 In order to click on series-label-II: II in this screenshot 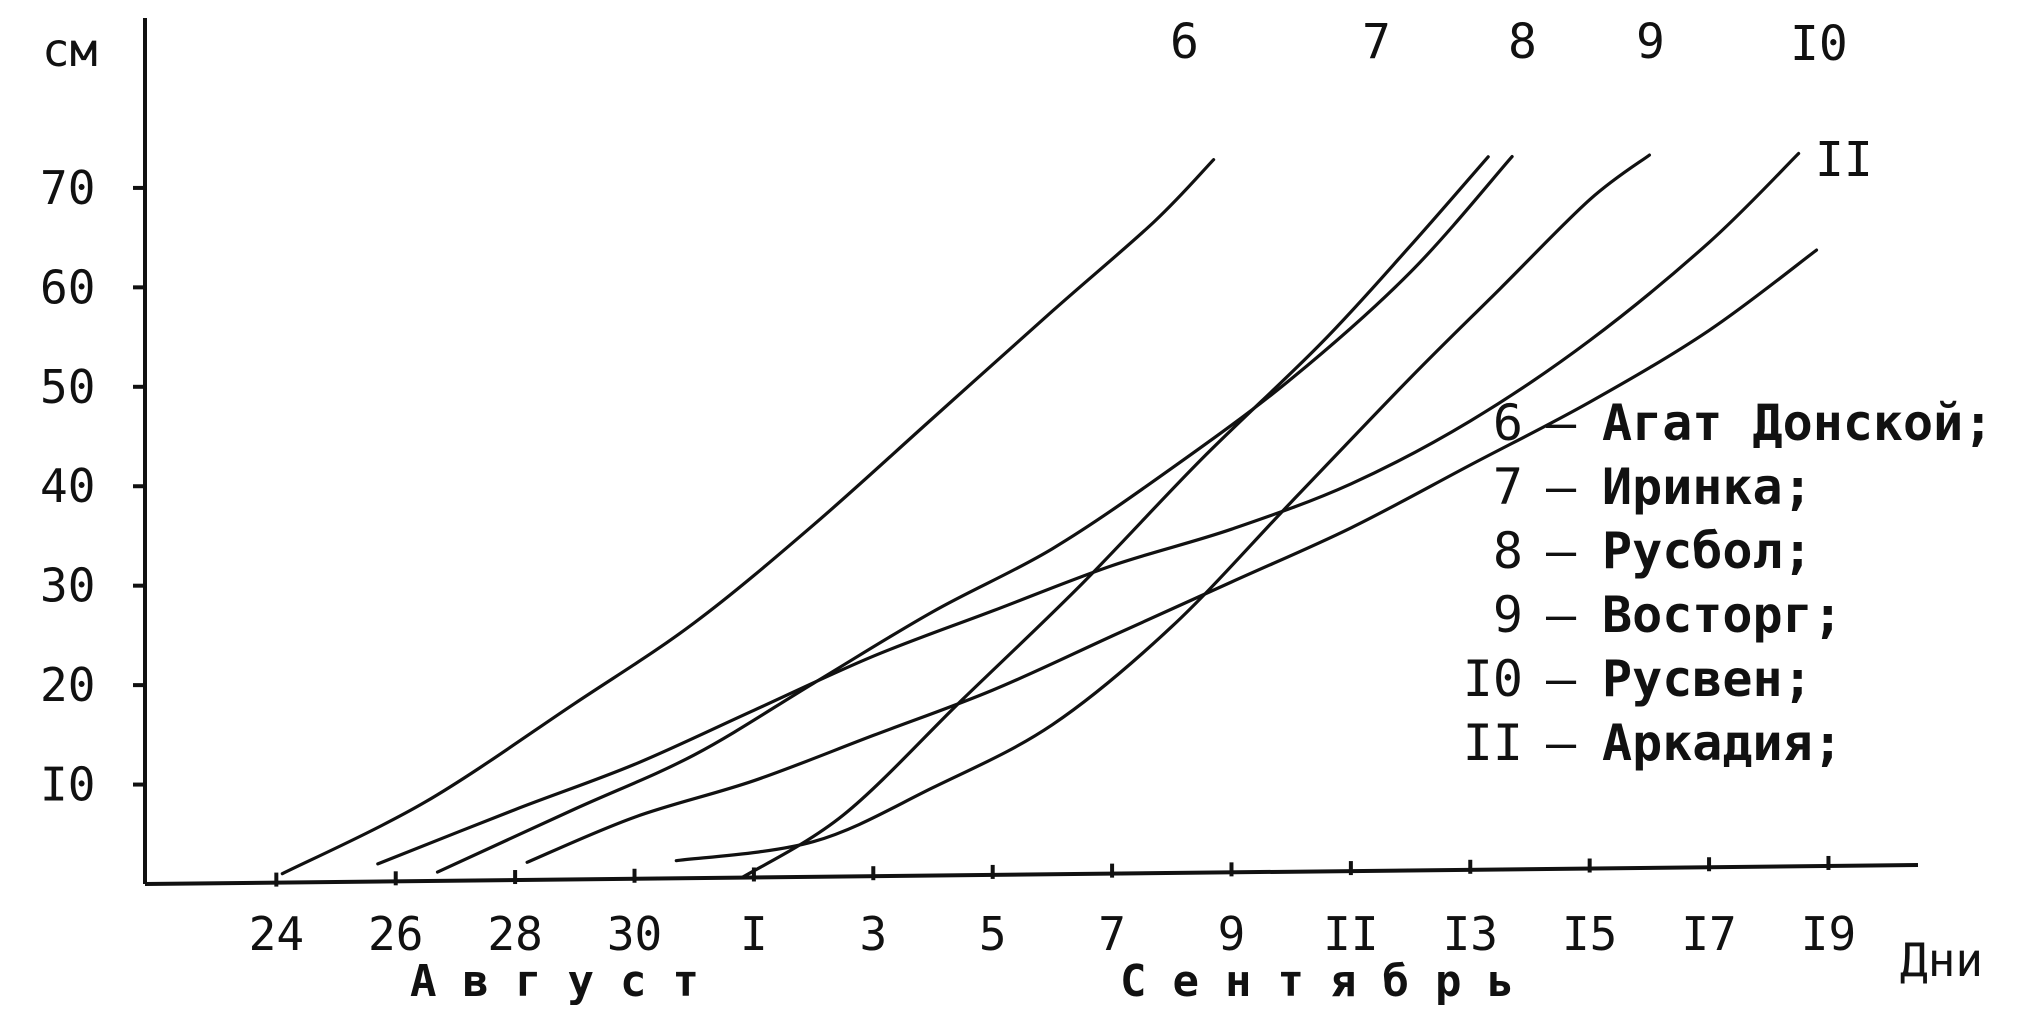, I will do `click(1844, 160)`.